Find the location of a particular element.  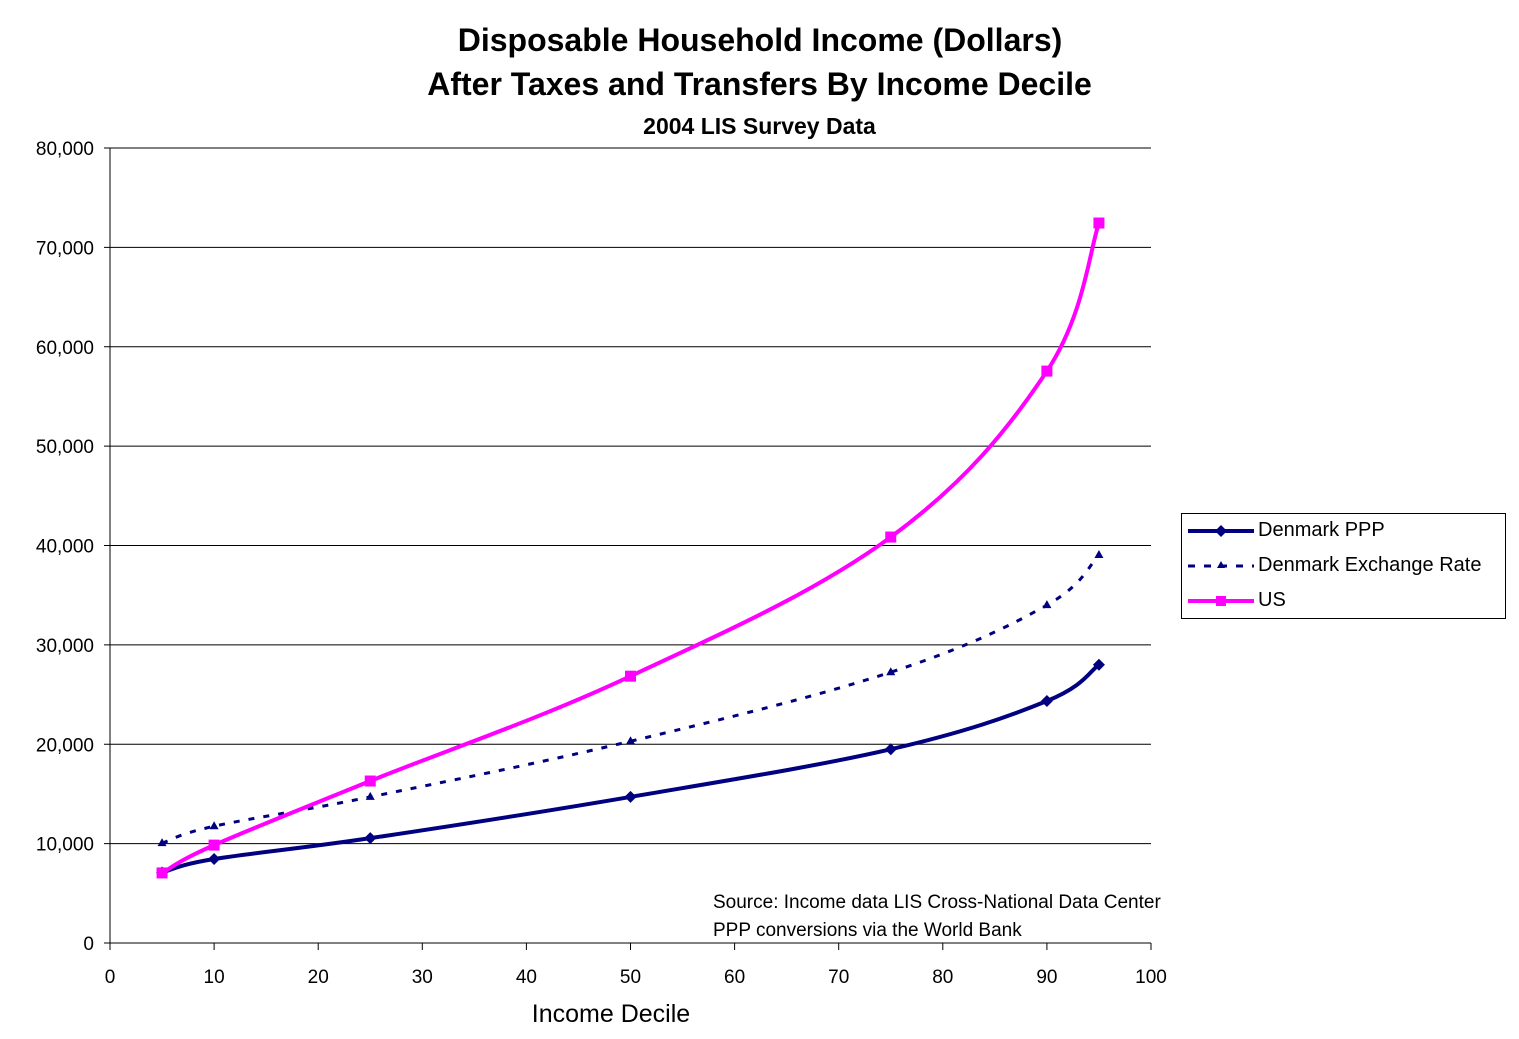

legend: Denmark PPP Denmark Exchange Rate US is located at coordinates (1343, 566).